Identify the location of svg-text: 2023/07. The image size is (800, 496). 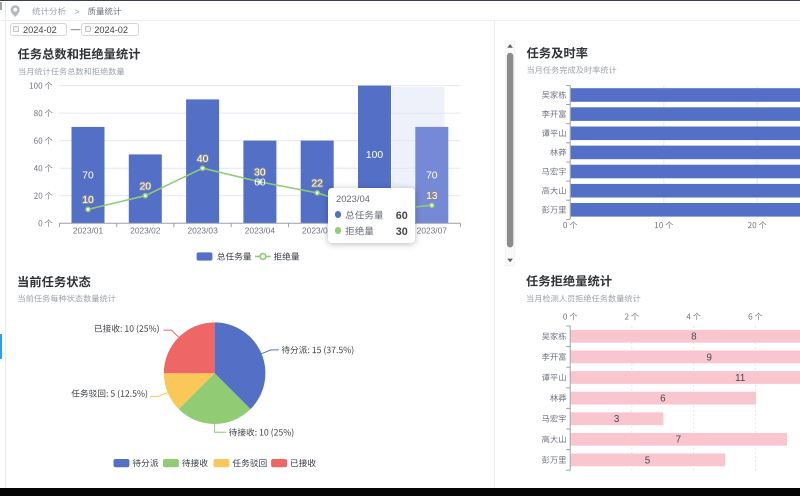
(432, 231).